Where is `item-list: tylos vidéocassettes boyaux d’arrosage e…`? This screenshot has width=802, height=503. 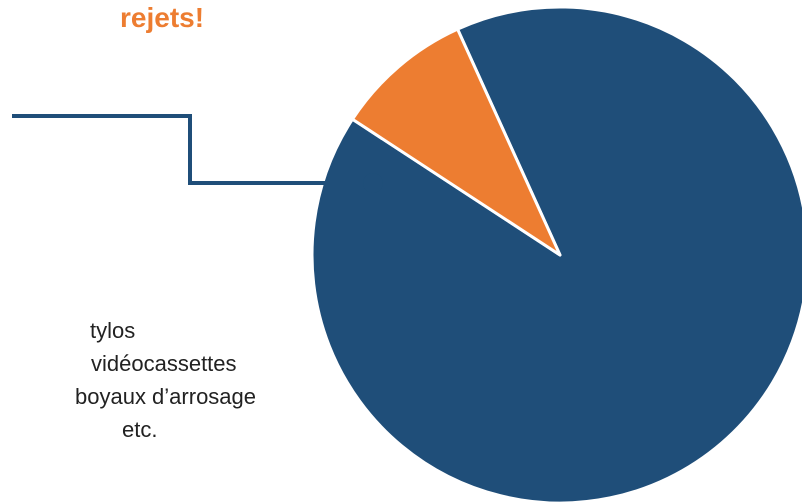
item-list: tylos vidéocassettes boyaux d’arrosage e… is located at coordinates (128, 380).